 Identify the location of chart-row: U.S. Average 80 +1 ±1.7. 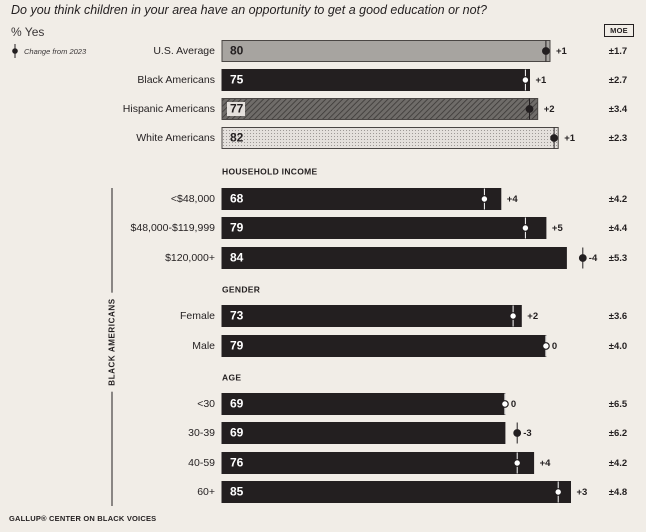
(390, 51).